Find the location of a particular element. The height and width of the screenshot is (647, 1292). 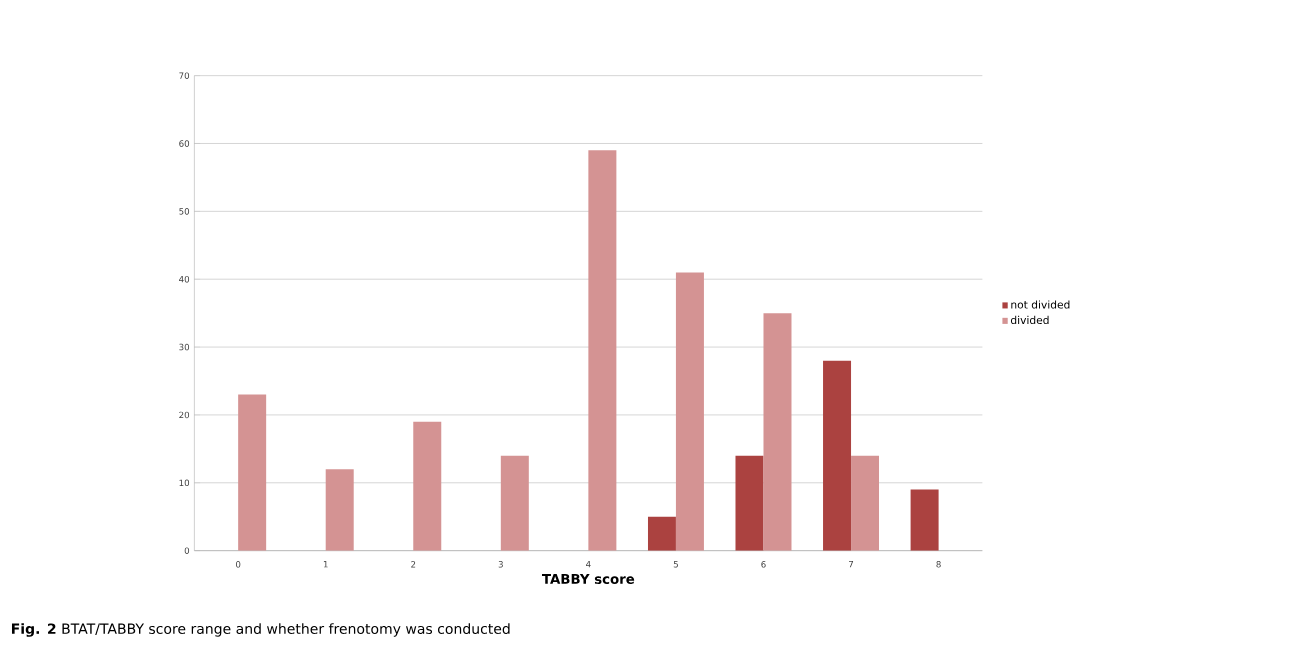

x-tick-label: 3 is located at coordinates (500, 564).